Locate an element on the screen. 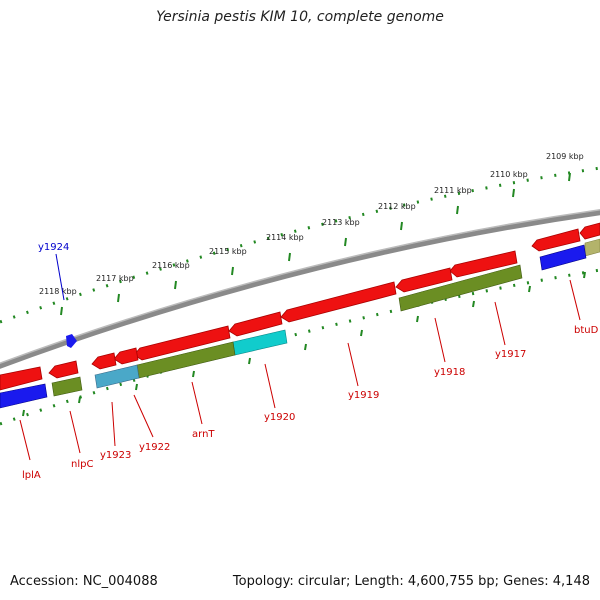 This screenshot has width=600, height=600. gene-label-y1918: y1918 is located at coordinates (449, 372).